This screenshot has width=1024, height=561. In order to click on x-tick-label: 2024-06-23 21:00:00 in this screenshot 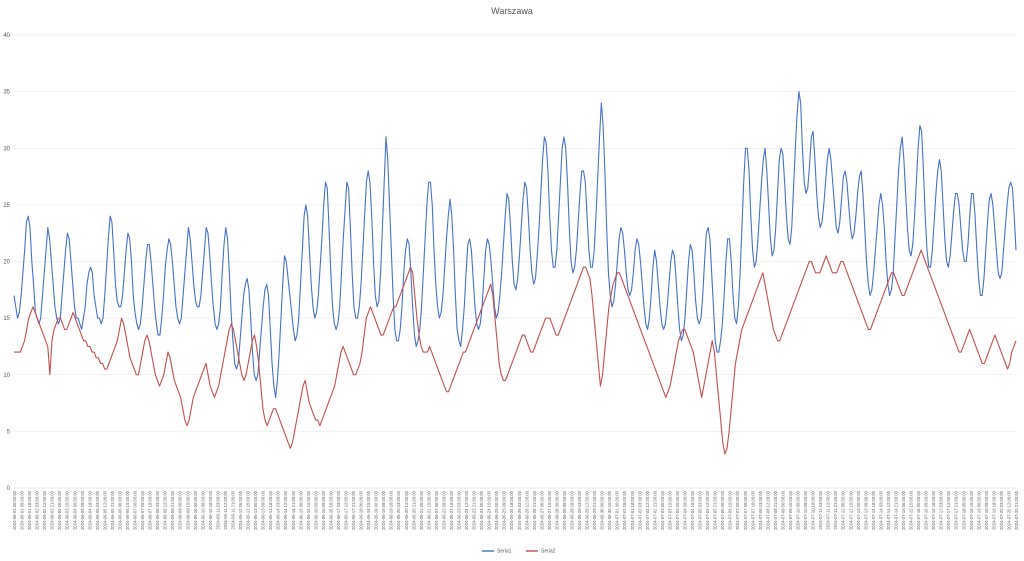, I will do `click(474, 510)`.